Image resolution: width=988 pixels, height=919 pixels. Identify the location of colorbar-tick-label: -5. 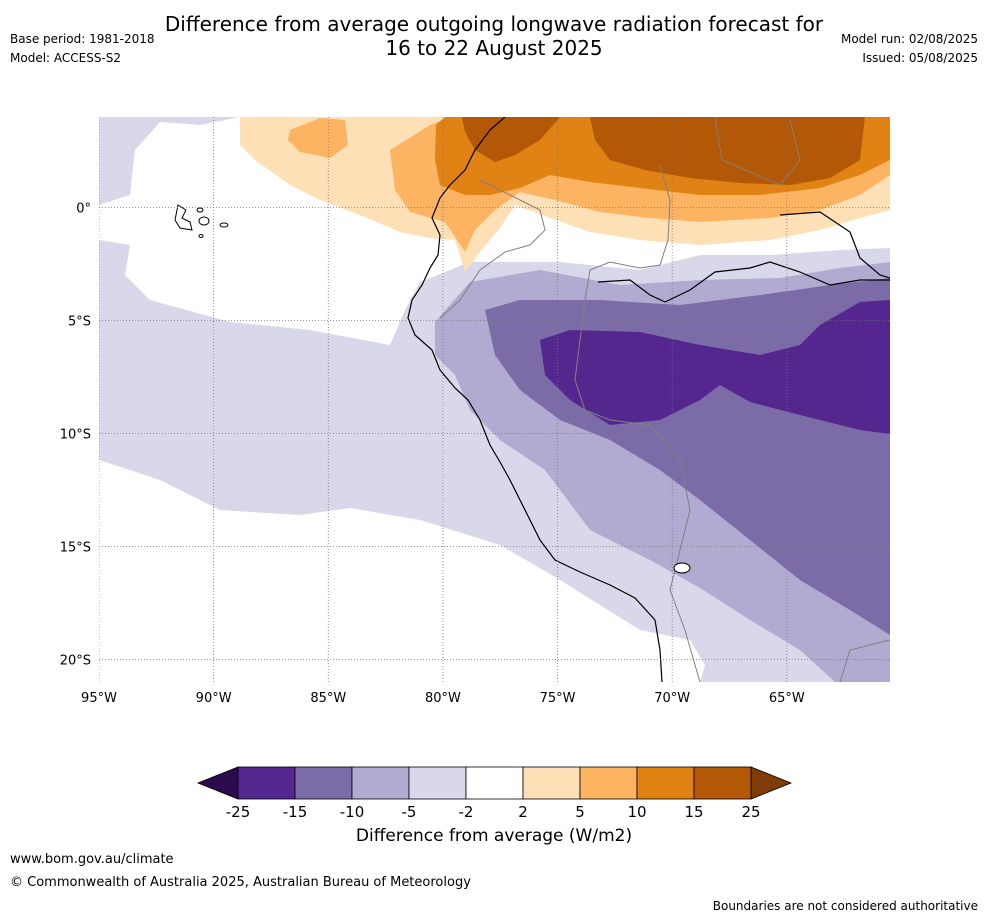
(409, 812).